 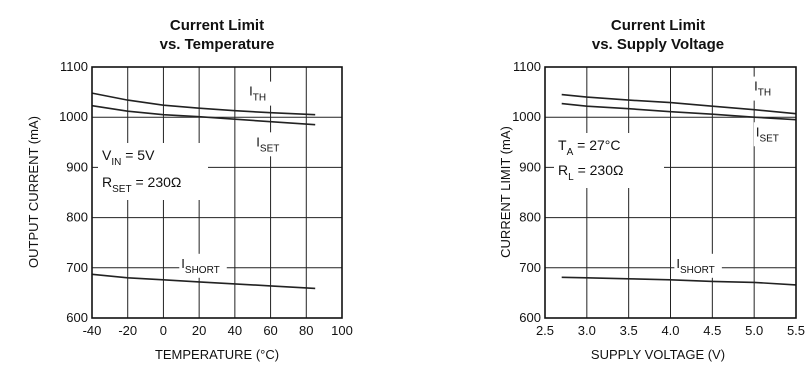 What do you see at coordinates (270, 330) in the screenshot?
I see `x-tick-label: 60` at bounding box center [270, 330].